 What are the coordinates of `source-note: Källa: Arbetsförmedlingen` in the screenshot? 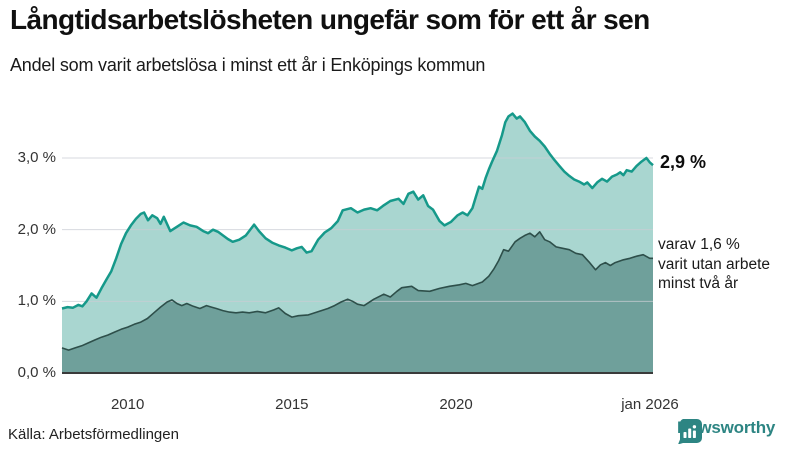 It's located at (93, 434).